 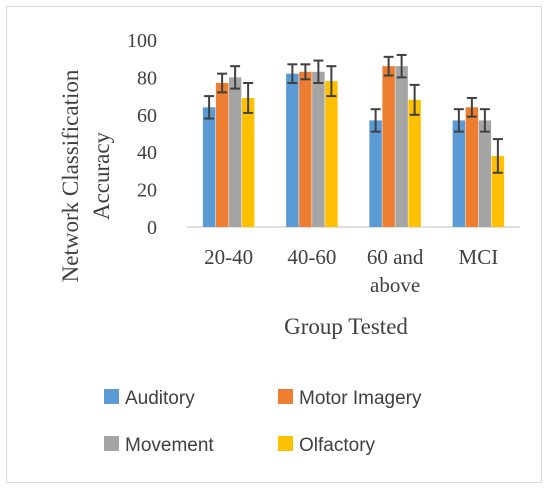 I want to click on y-axis-title-line: Accuracy, so click(x=101, y=175).